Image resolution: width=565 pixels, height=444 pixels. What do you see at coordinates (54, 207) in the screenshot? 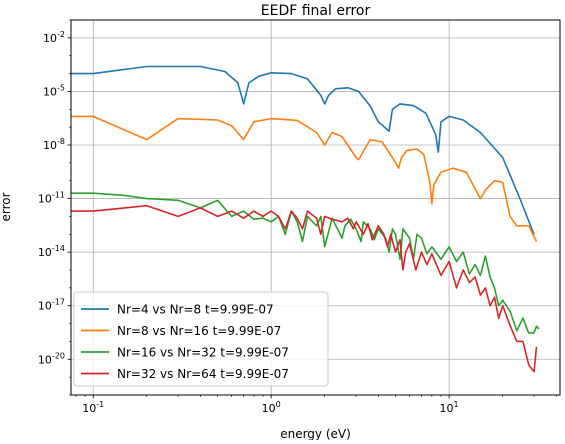
I see `y-ticks: 10⁻²⁰ 10⁻¹⁷ 10⁻¹⁴ 10⁻¹¹ 10⁻⁸ 10⁻⁵ 10⁻²` at bounding box center [54, 207].